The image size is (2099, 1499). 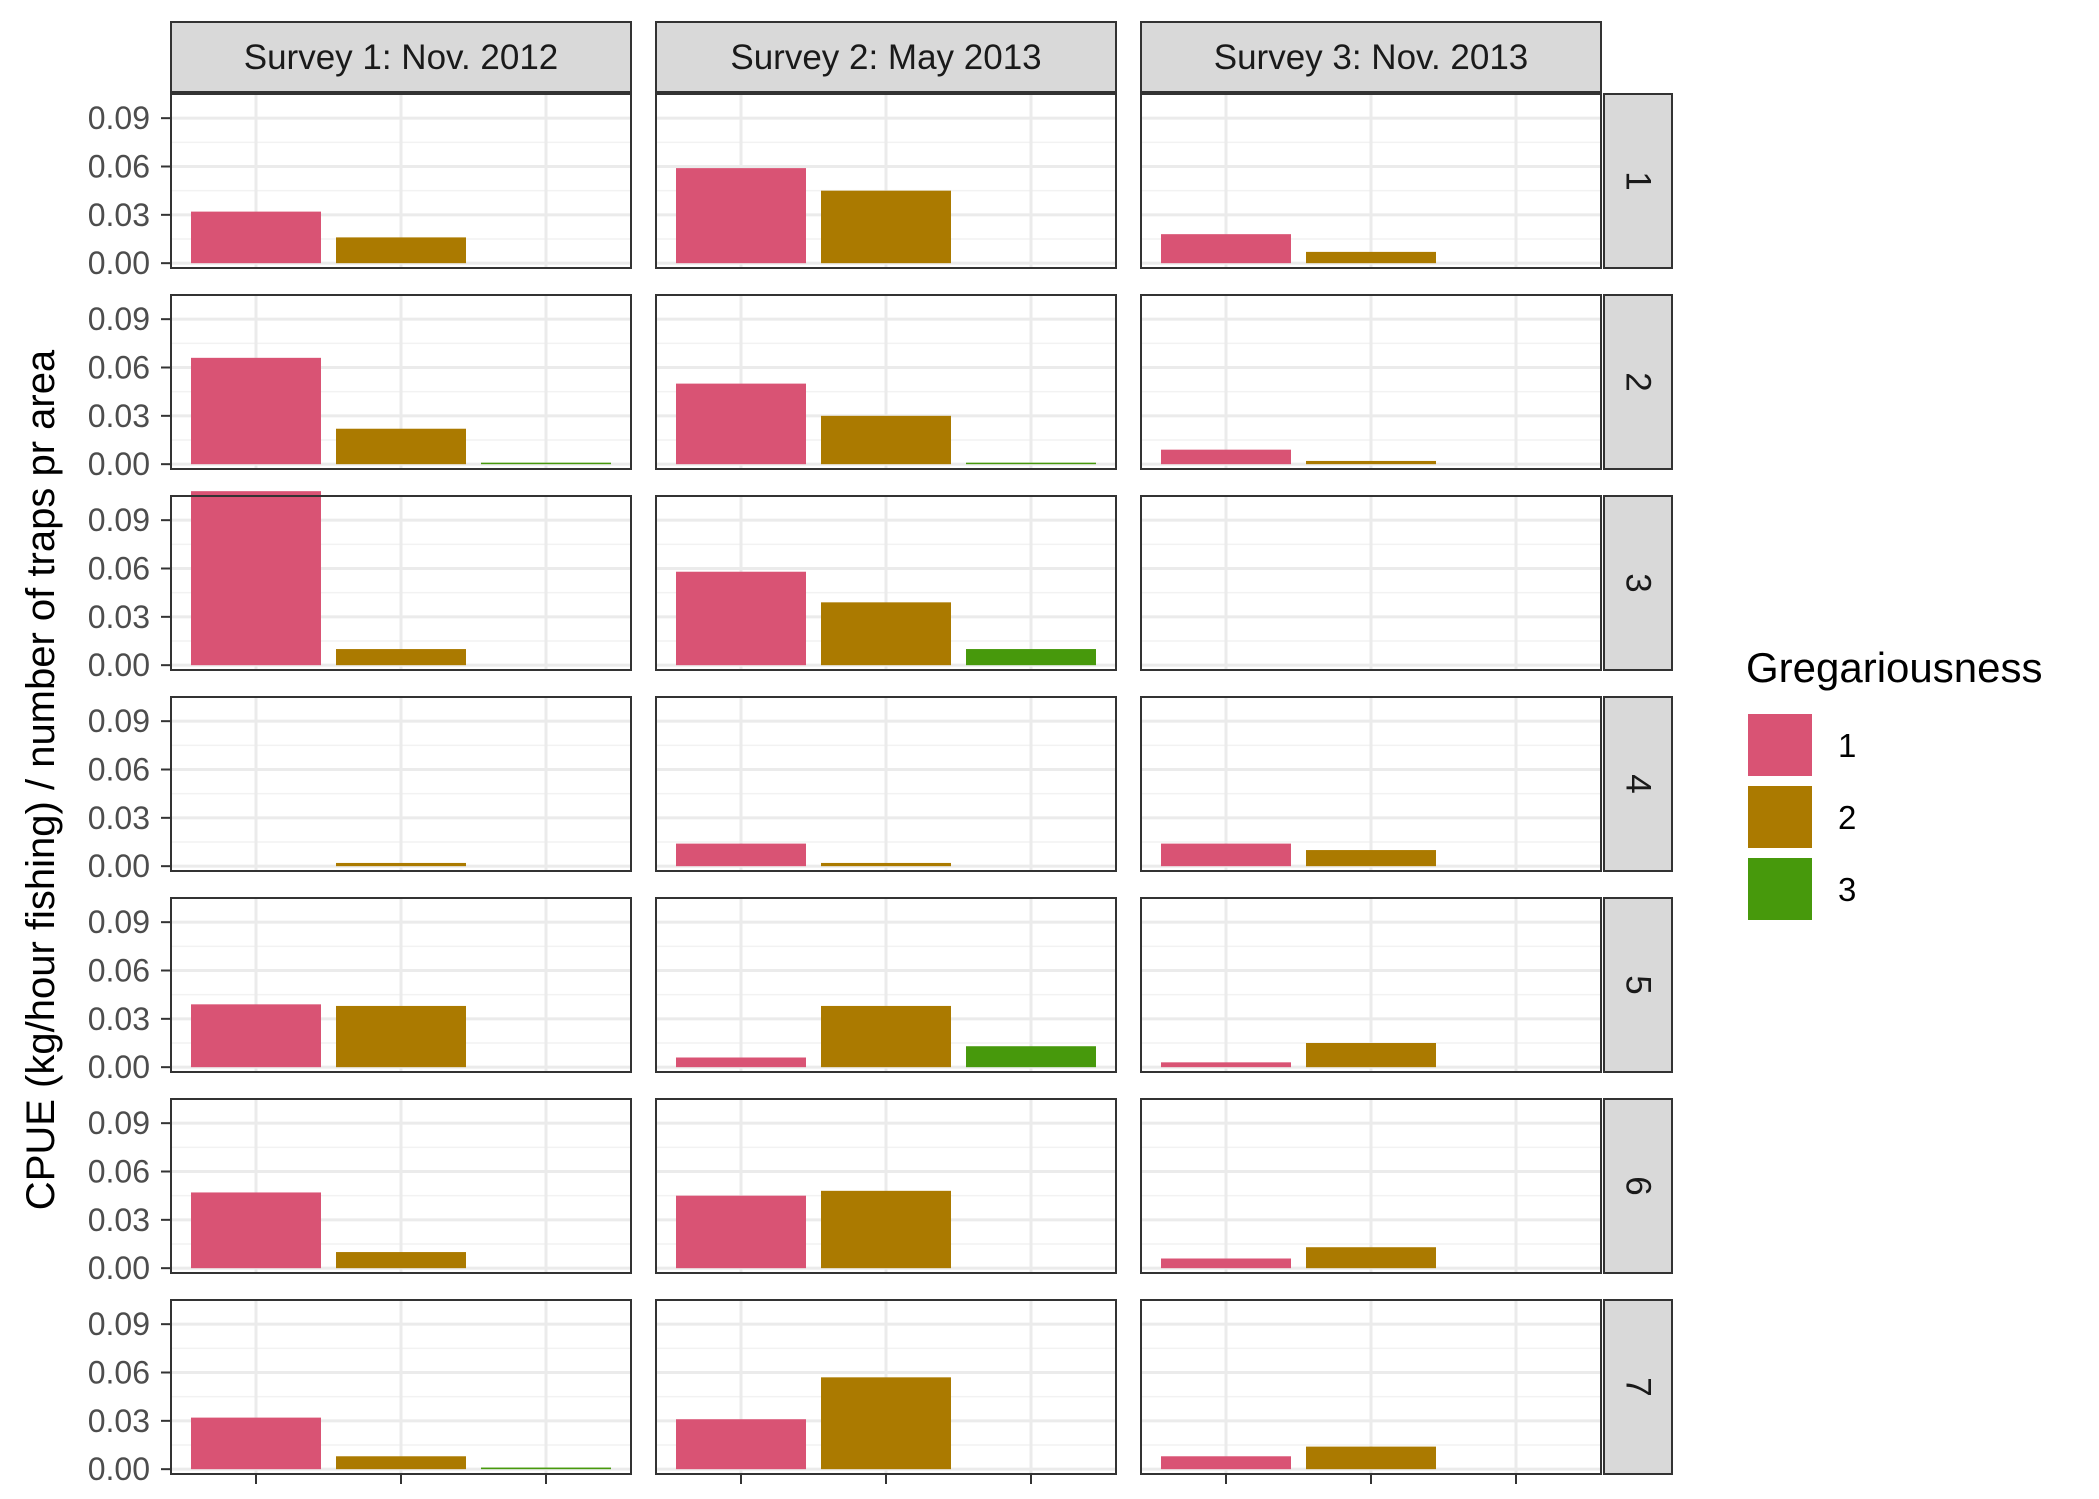 I want to click on row-strip-label: 4, so click(x=1638, y=783).